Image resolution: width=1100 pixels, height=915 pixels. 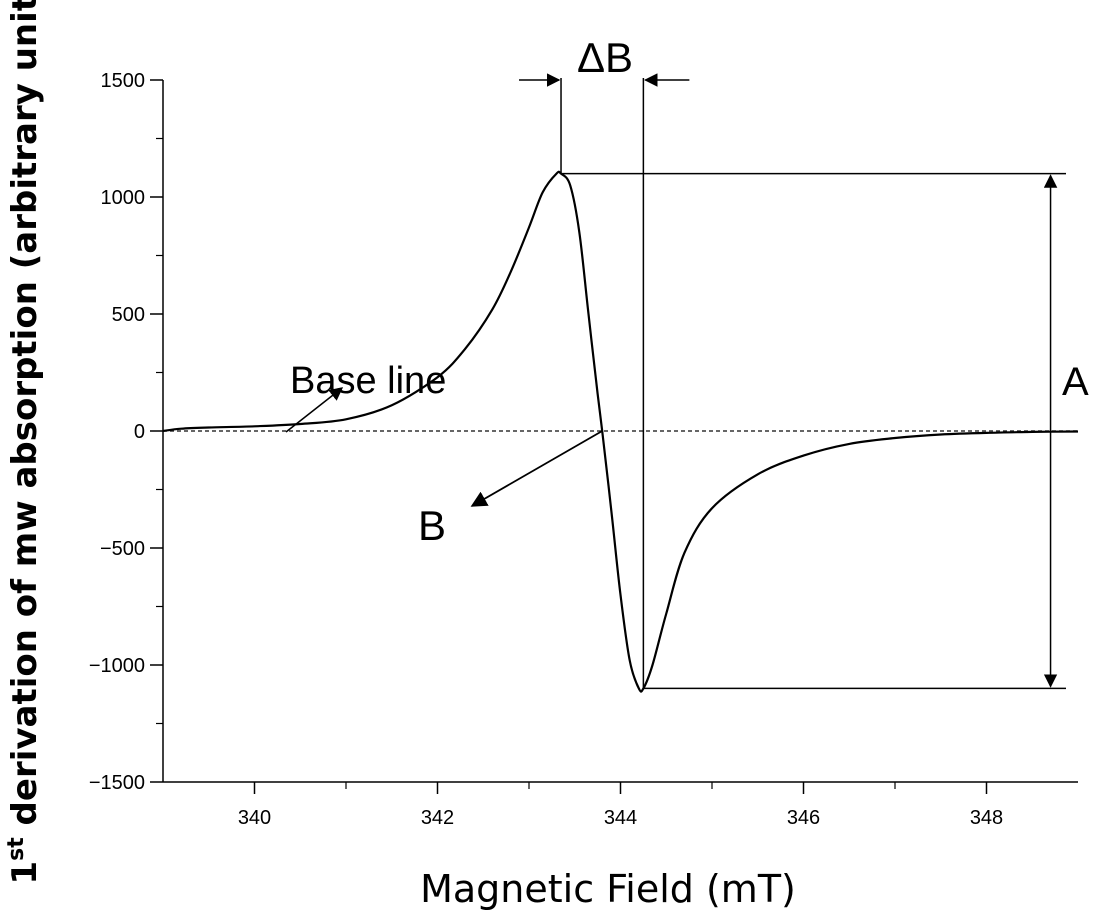 What do you see at coordinates (803, 818) in the screenshot?
I see `x-tick-label: 346` at bounding box center [803, 818].